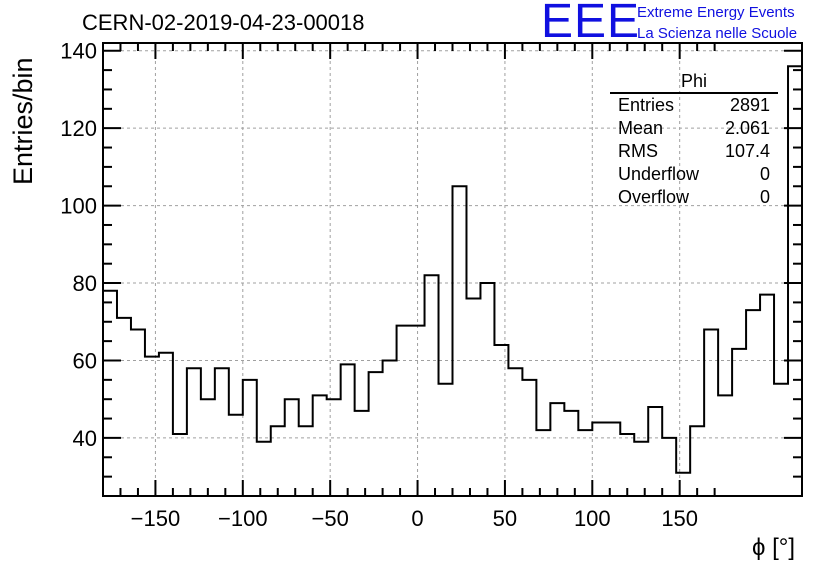  What do you see at coordinates (78, 206) in the screenshot?
I see `y-tick-label: 100` at bounding box center [78, 206].